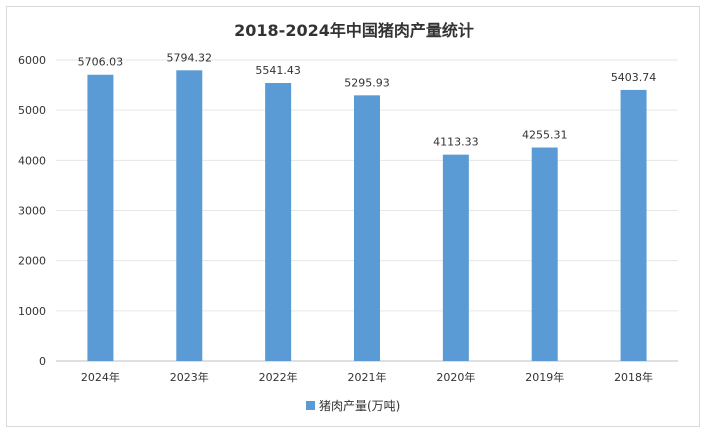  Describe the element at coordinates (634, 77) in the screenshot. I see `data-label: 5403.74` at that location.